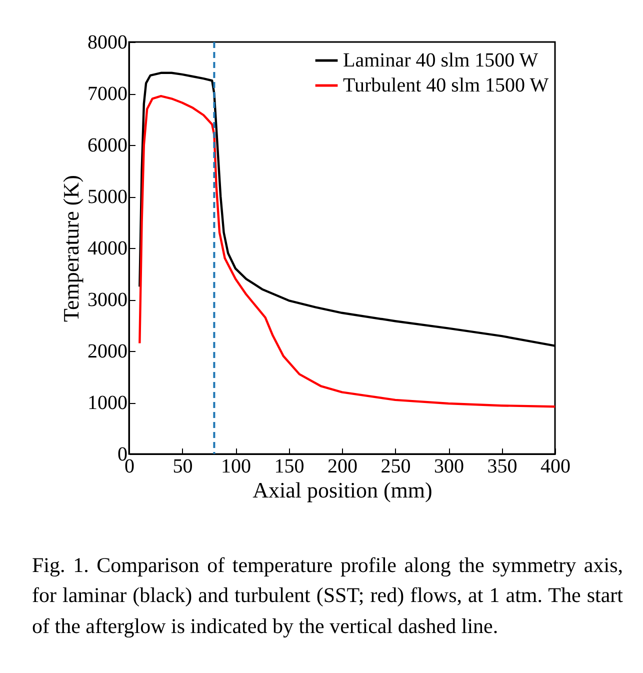 The image size is (643, 673). Describe the element at coordinates (446, 85) in the screenshot. I see `legend-label: Turbulent 40 slm 1500 W` at that location.